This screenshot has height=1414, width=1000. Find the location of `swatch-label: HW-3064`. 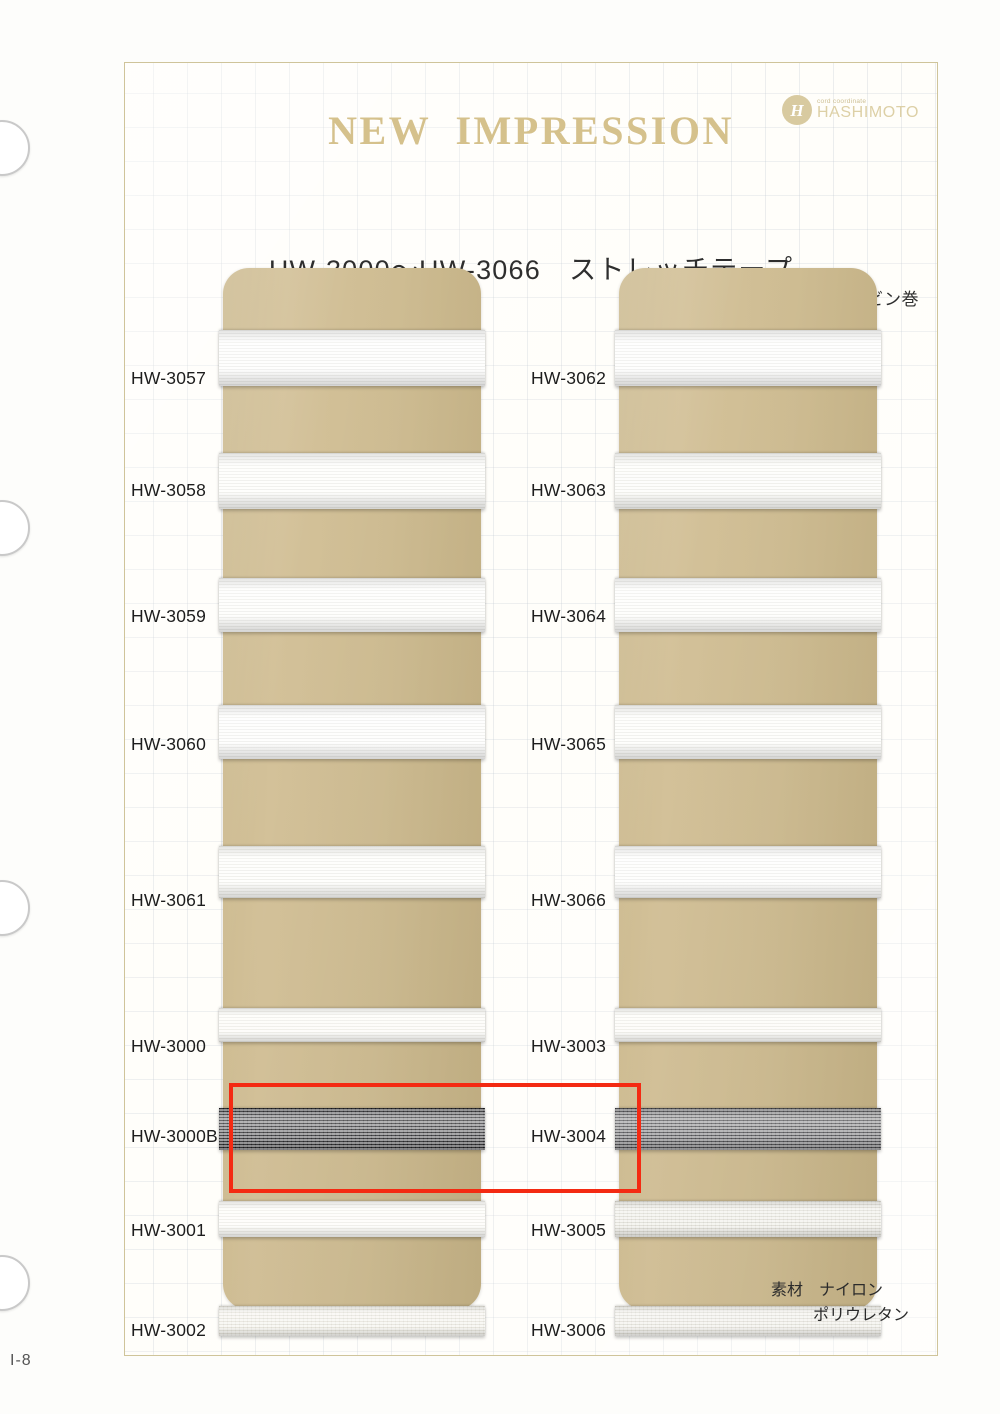

swatch-label: HW-3064 is located at coordinates (568, 616).